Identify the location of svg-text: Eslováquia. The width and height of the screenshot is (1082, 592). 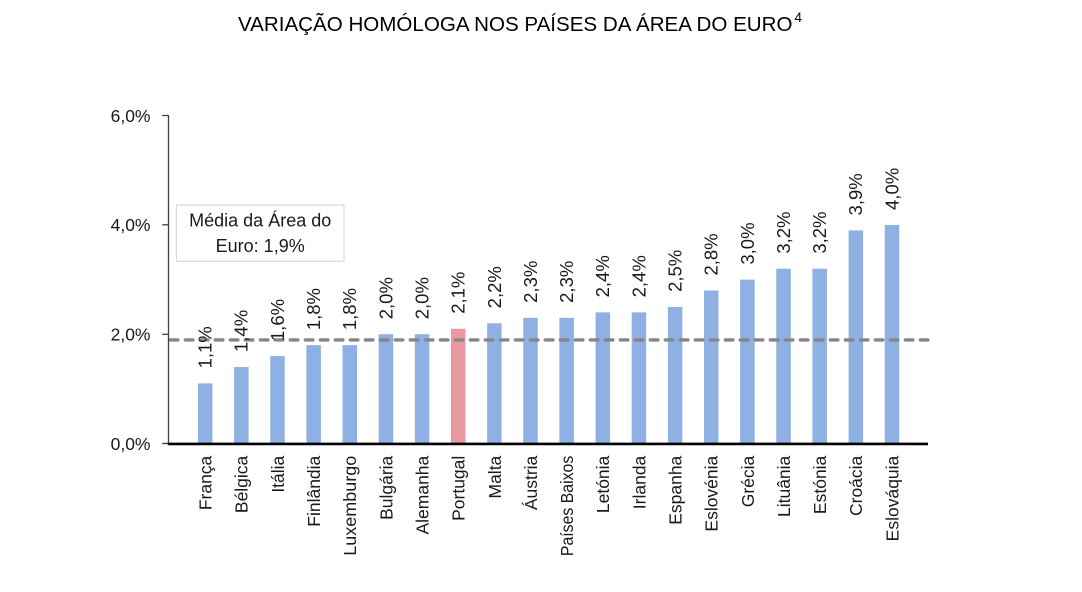
(892, 498).